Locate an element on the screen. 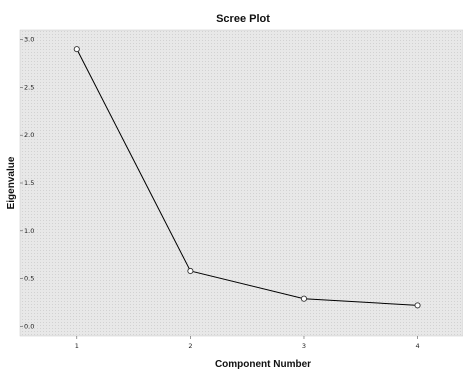 The width and height of the screenshot is (463, 372). y-tick-label: 2.0 is located at coordinates (29, 135).